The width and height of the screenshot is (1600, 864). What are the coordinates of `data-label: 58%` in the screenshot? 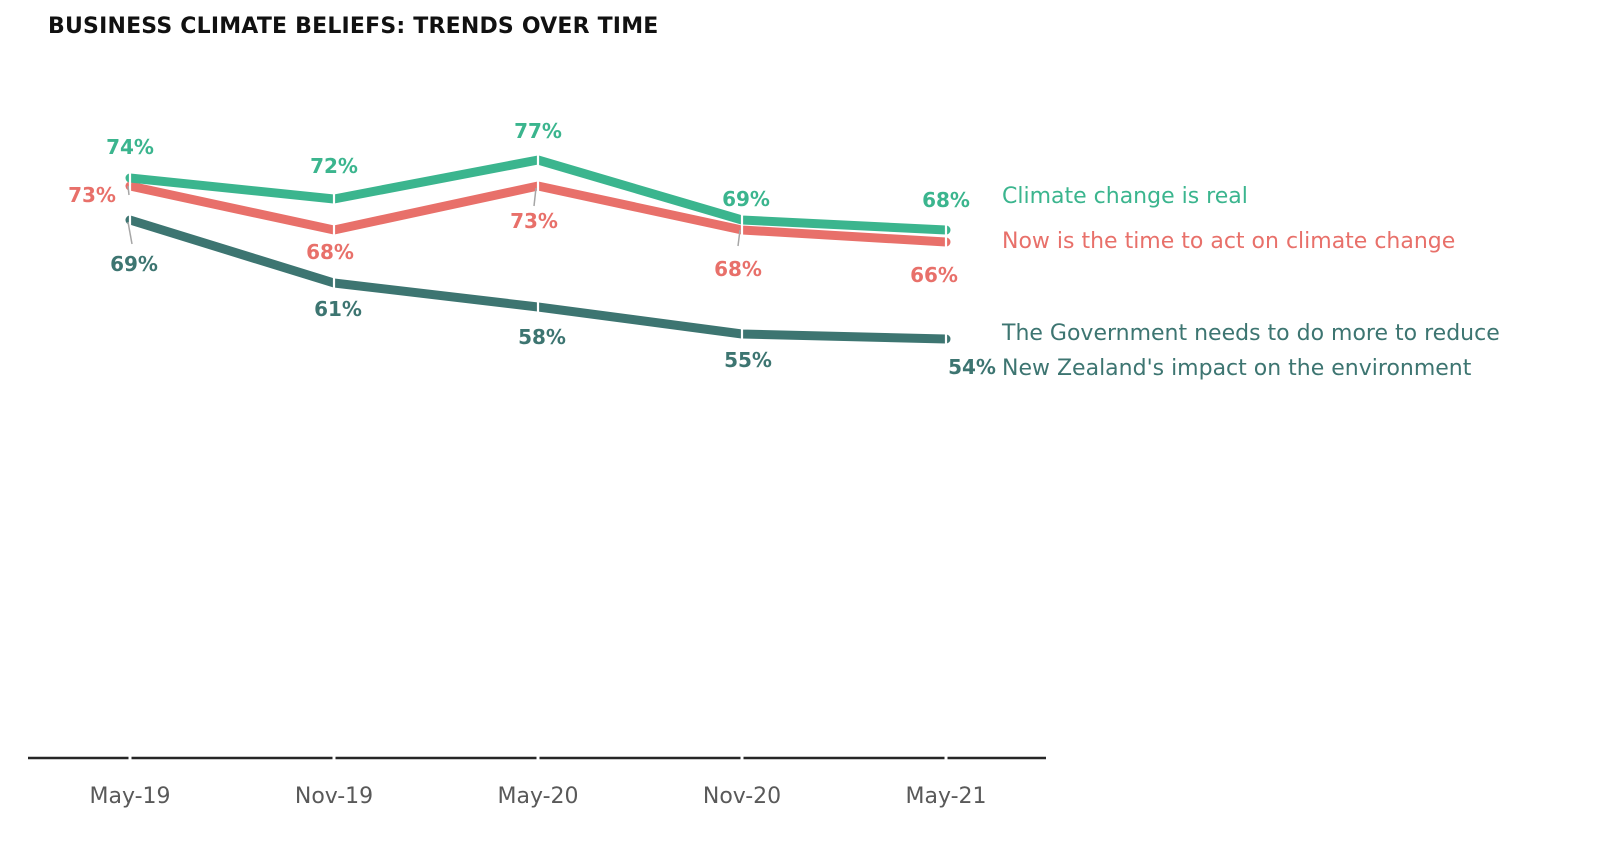 It's located at (542, 337).